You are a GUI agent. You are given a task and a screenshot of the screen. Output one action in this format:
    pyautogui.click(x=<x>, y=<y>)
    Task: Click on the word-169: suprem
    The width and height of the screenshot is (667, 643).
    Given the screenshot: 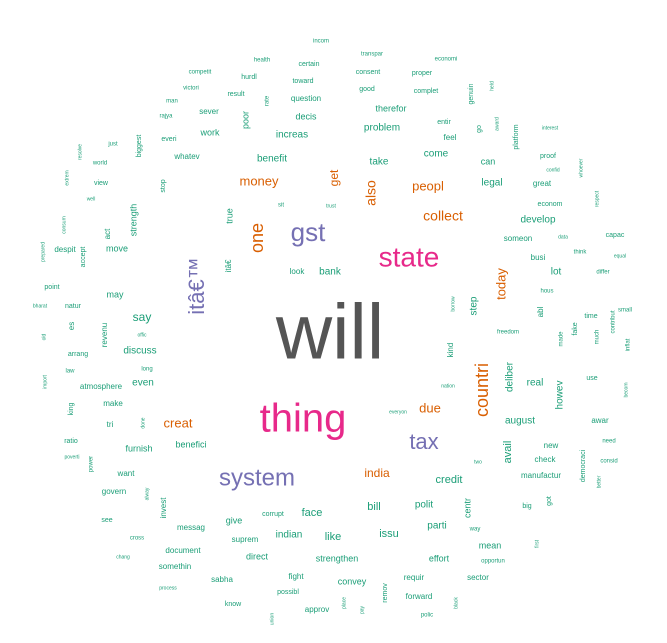 What is the action you would take?
    pyautogui.click(x=245, y=539)
    